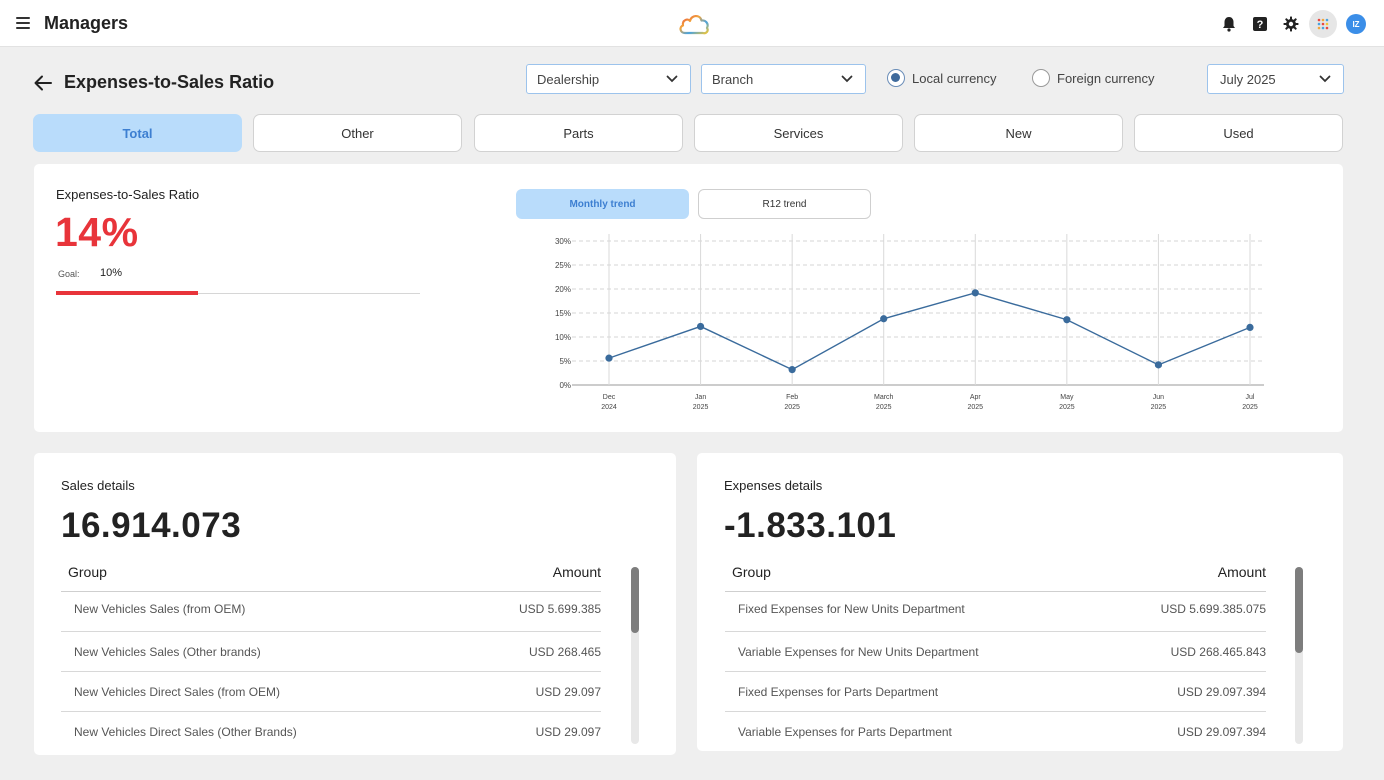 The width and height of the screenshot is (1384, 780). Describe the element at coordinates (609, 407) in the screenshot. I see `x-tick-label: 2024` at that location.